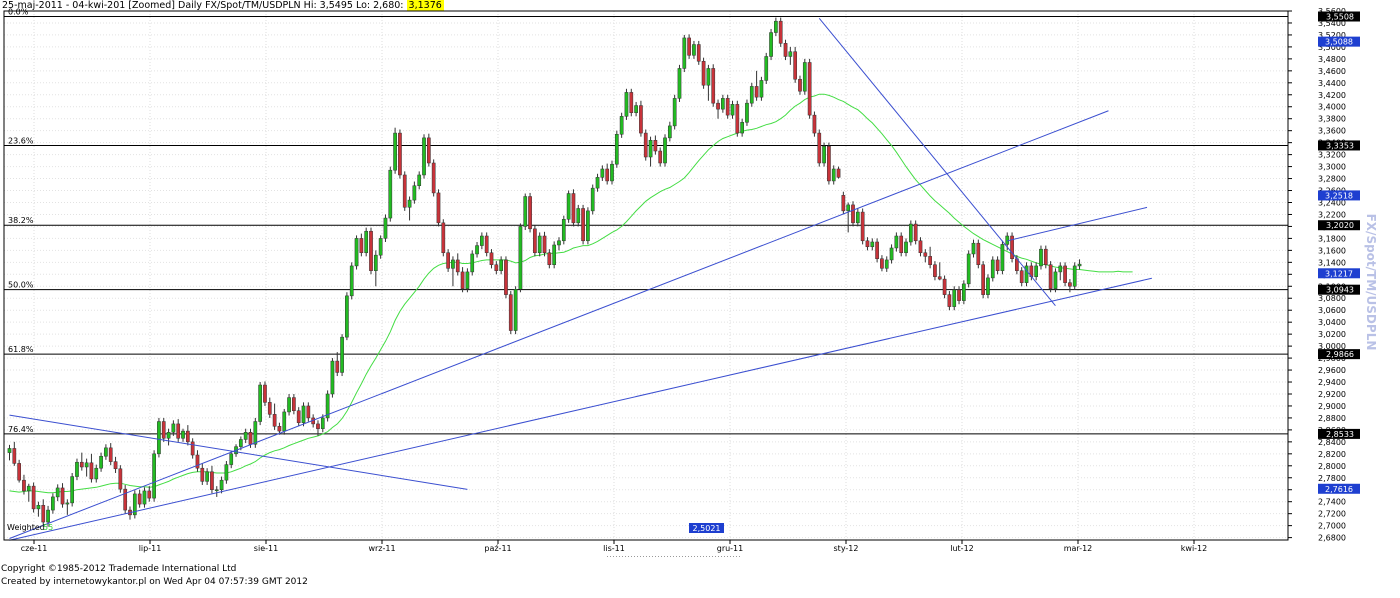 The height and width of the screenshot is (598, 1400). What do you see at coordinates (962, 548) in the screenshot?
I see `x-tick-label: lut-12` at bounding box center [962, 548].